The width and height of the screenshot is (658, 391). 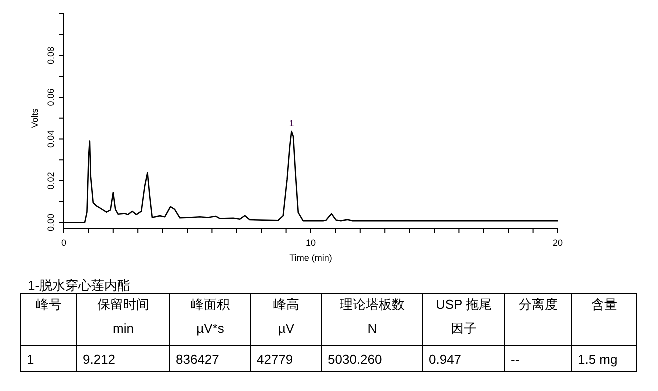 I want to click on text: 9.212, so click(x=99, y=359).